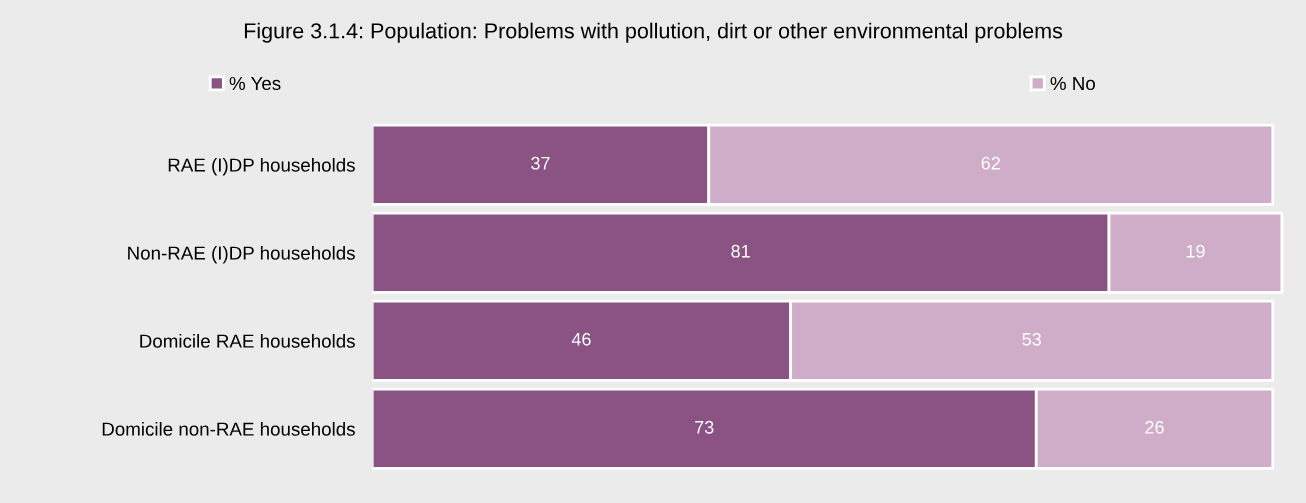 This screenshot has width=1306, height=503. Describe the element at coordinates (1195, 251) in the screenshot. I see `data-label: 19` at that location.